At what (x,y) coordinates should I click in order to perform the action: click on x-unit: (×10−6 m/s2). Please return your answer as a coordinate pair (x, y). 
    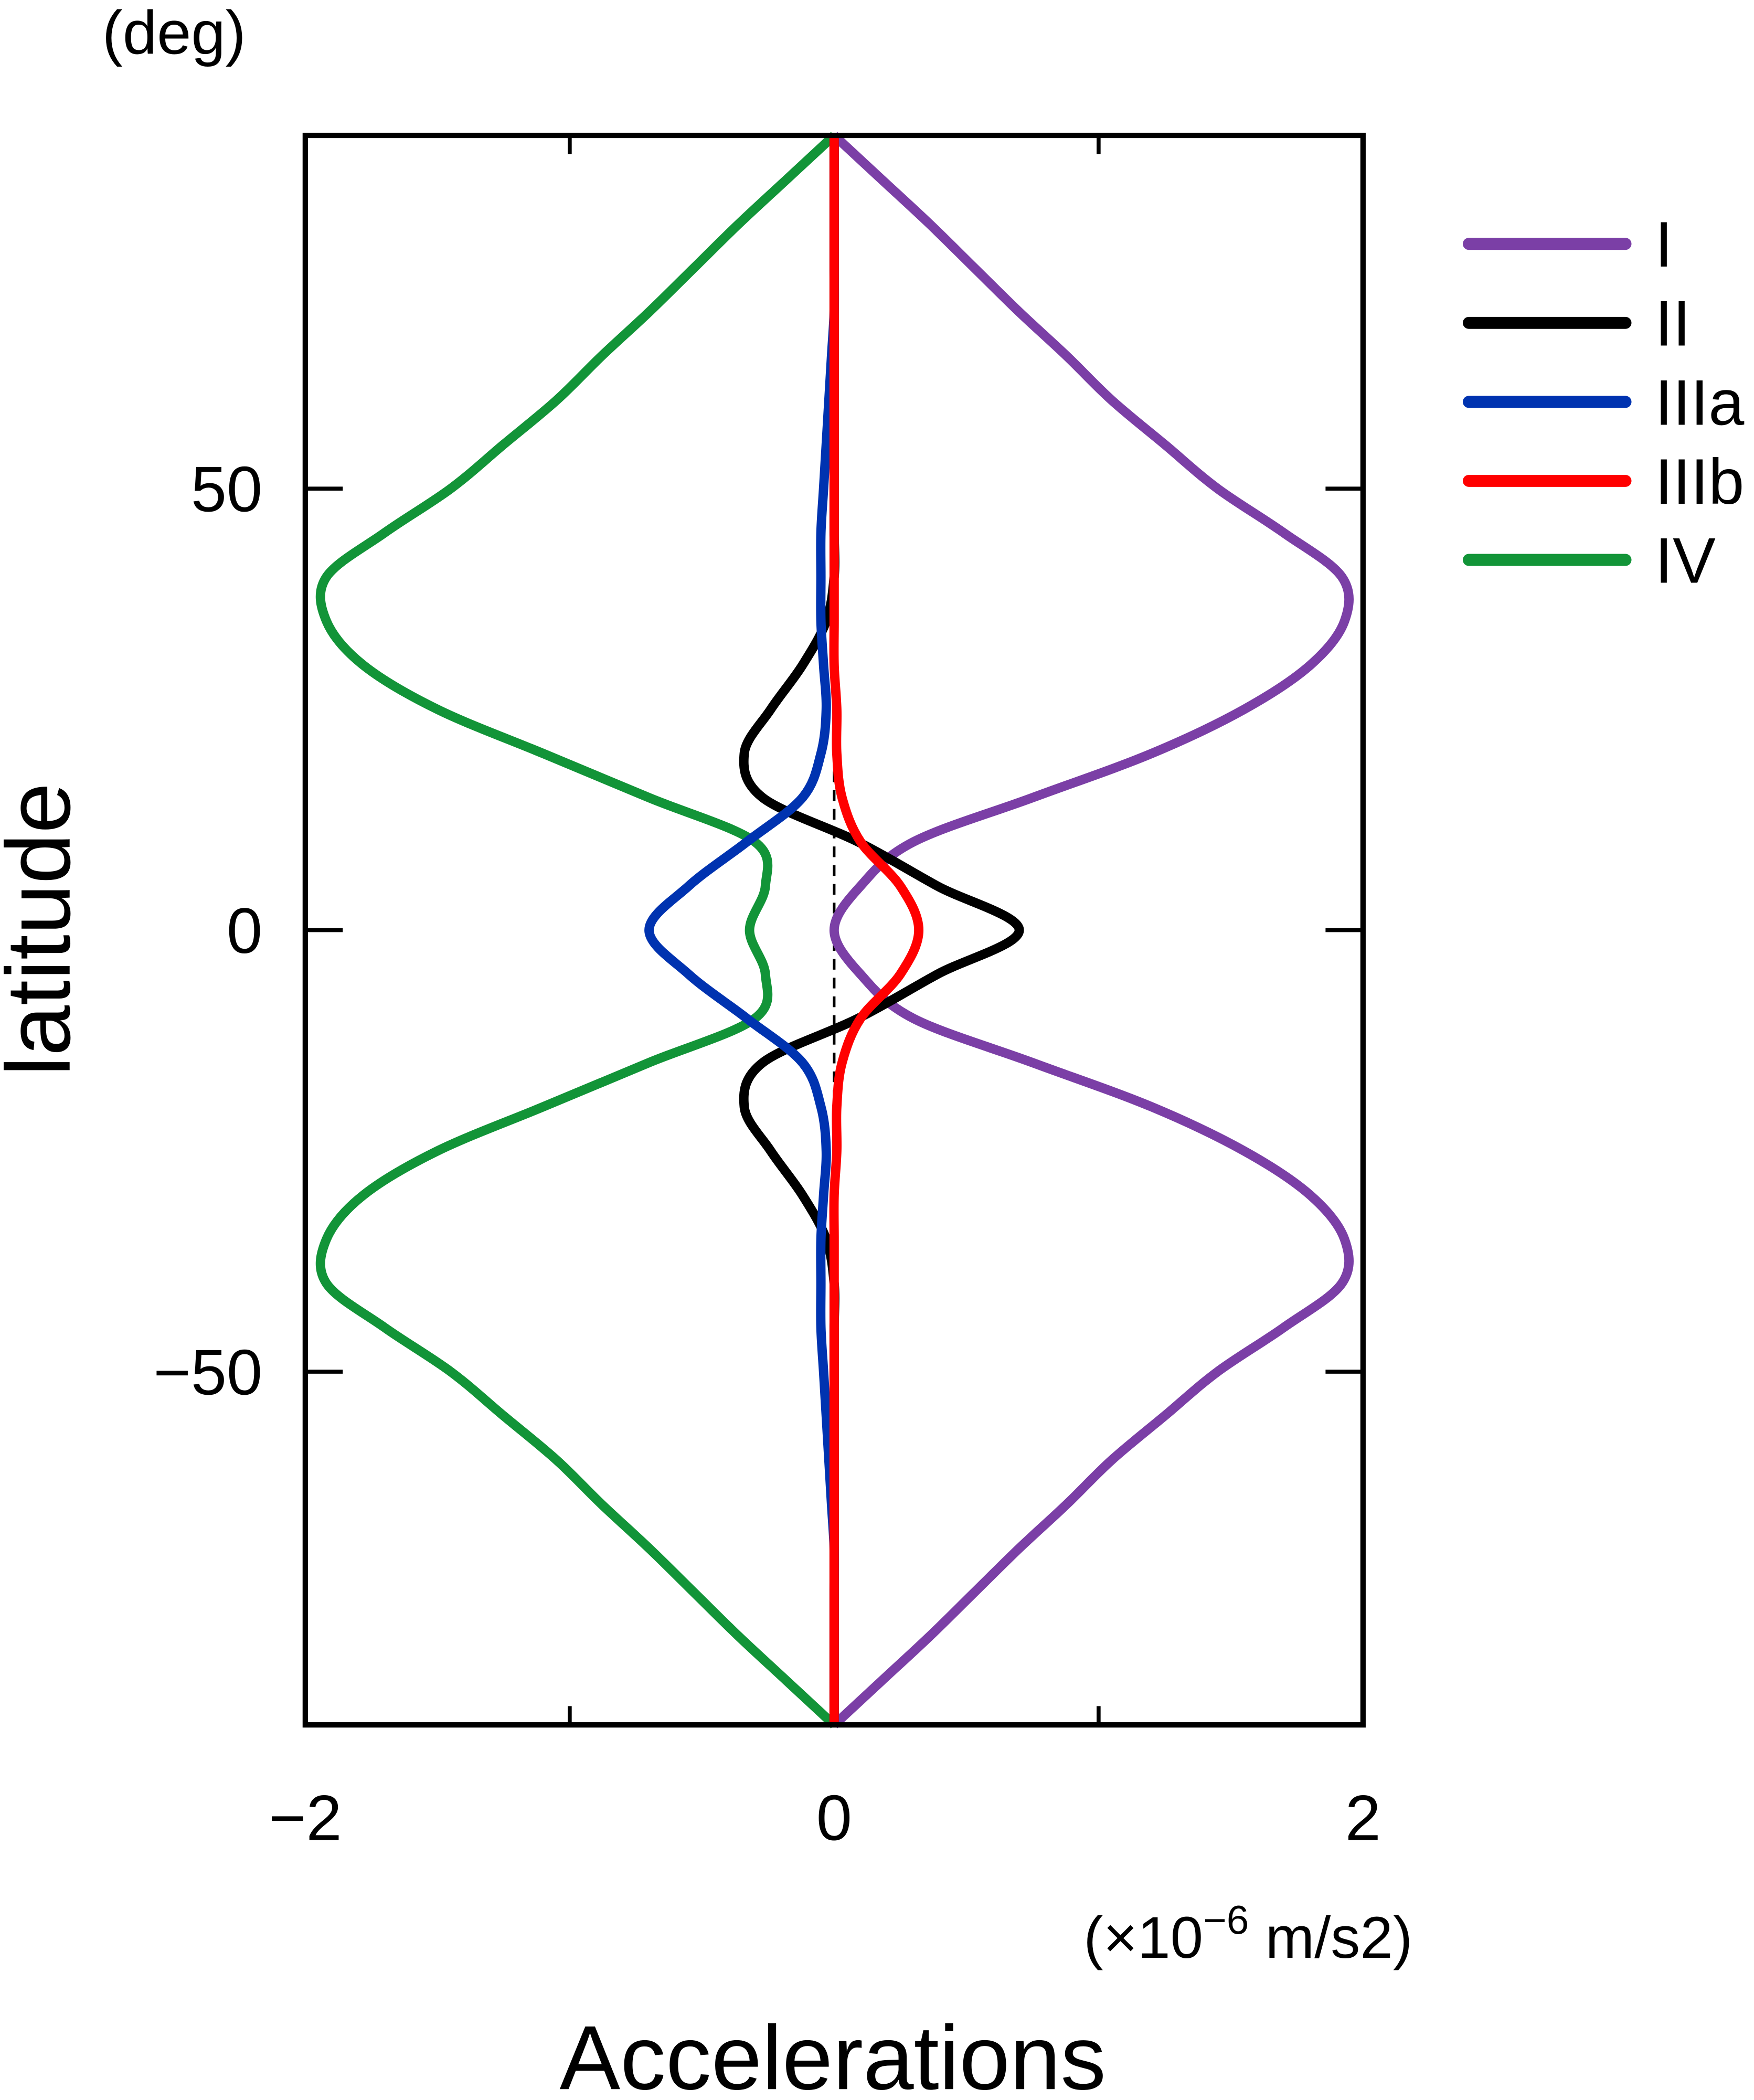
    Looking at the image, I should click on (1247, 1934).